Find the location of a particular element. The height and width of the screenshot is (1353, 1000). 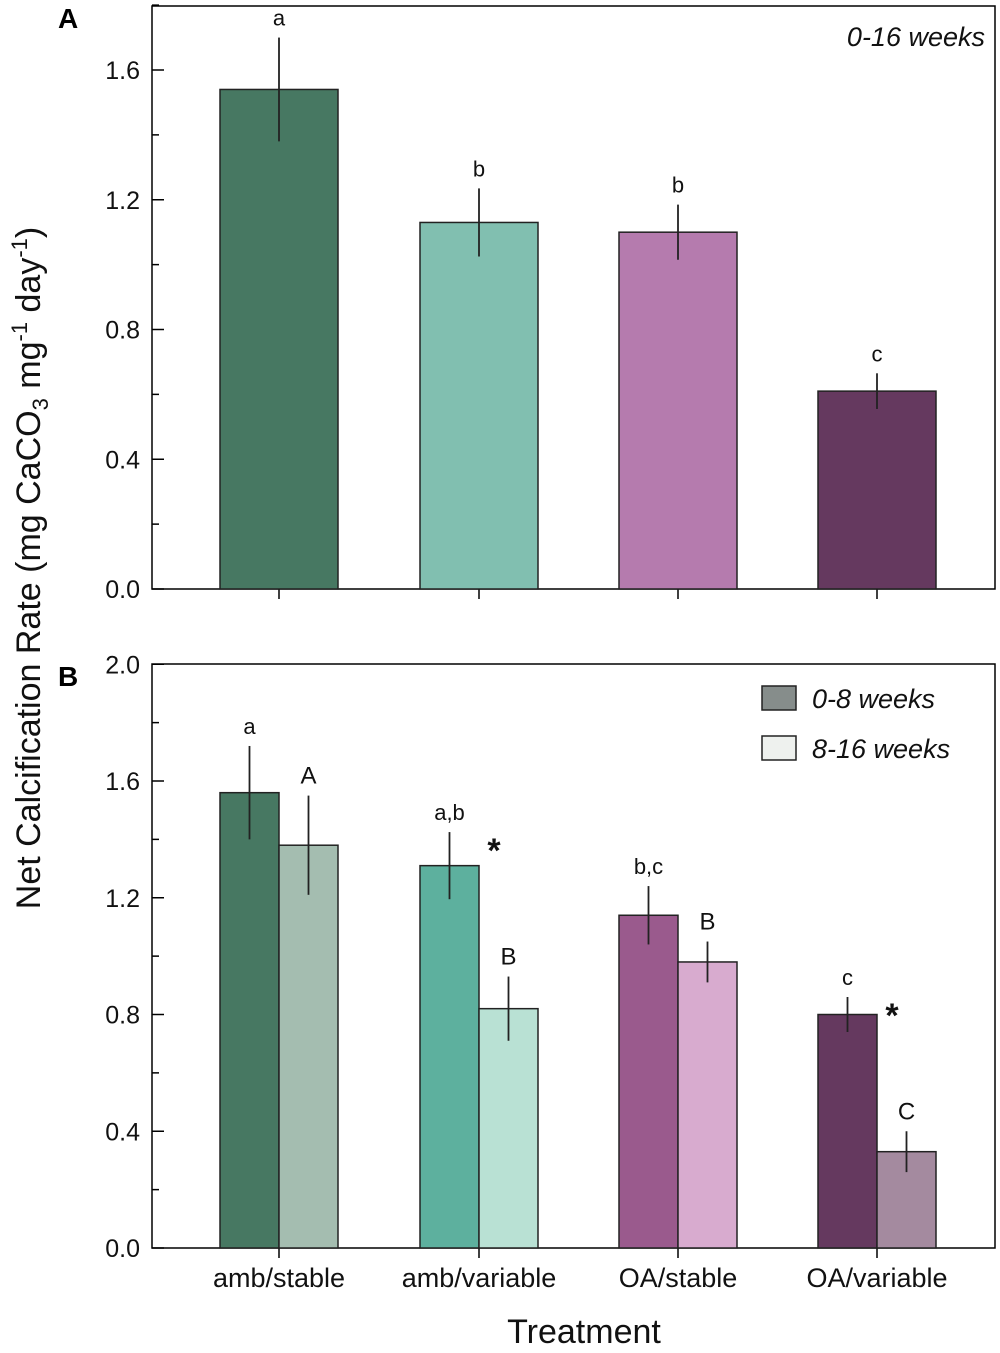

significance-letter: b,c is located at coordinates (648, 866).